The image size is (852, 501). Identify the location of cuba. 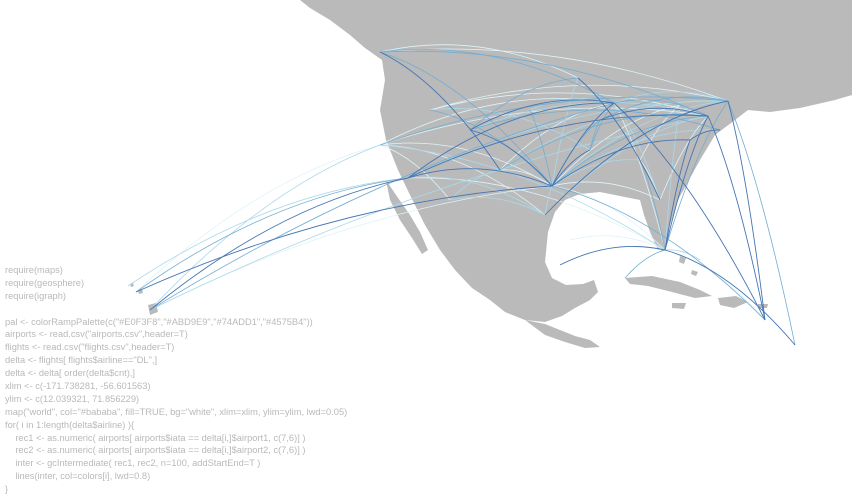
(668, 287).